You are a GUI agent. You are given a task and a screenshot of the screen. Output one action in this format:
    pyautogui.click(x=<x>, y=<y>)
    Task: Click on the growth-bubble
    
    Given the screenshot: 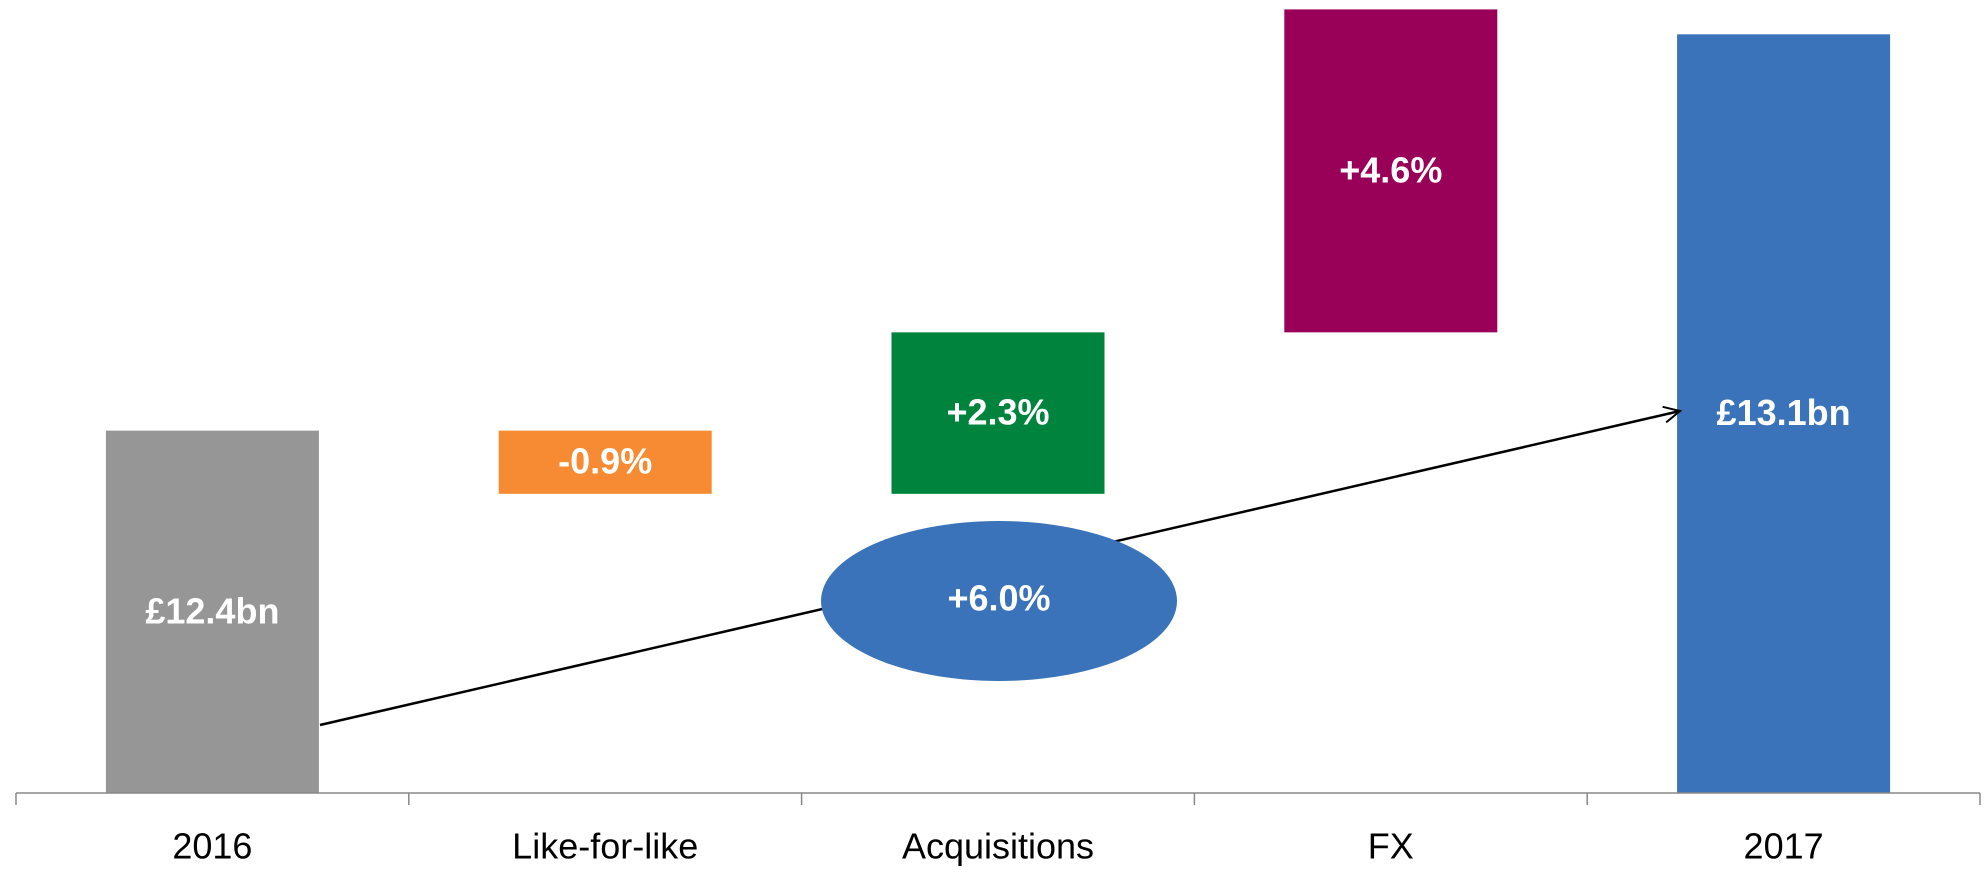 What is the action you would take?
    pyautogui.click(x=999, y=601)
    